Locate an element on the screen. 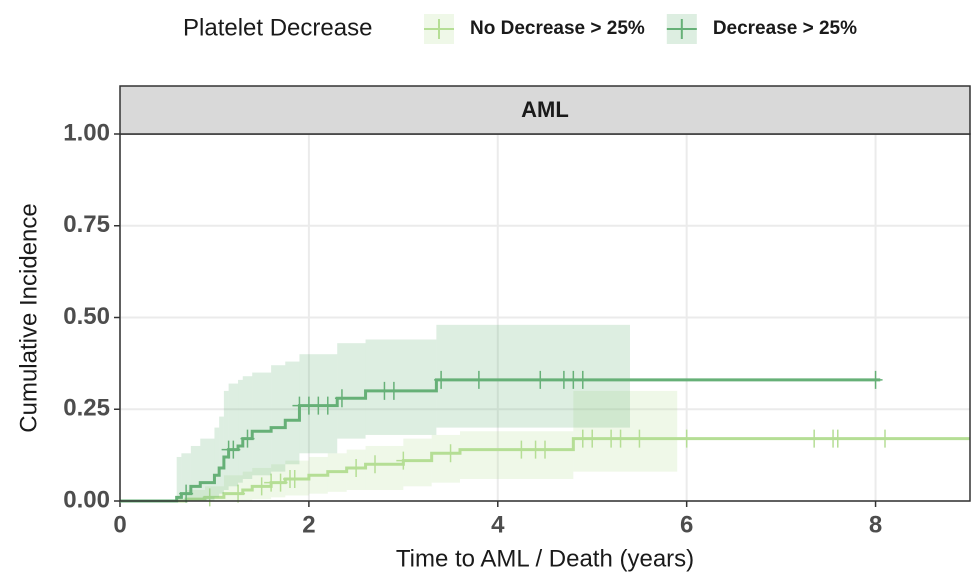  y-tick-label: 0.75 is located at coordinates (86, 224).